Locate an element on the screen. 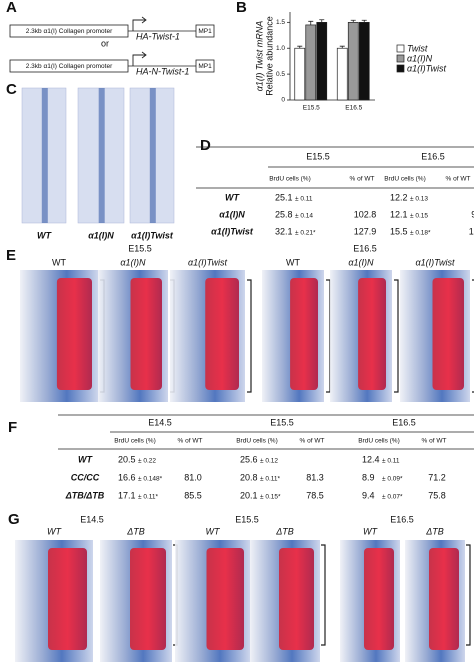 The height and width of the screenshot is (662, 474). stage-label: E15.5 is located at coordinates (247, 519).